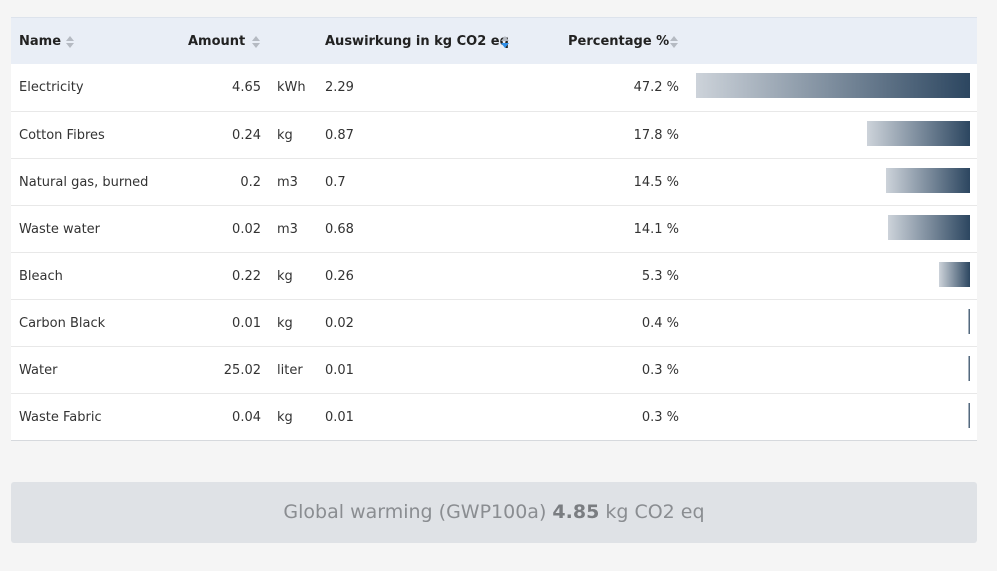 This screenshot has height=571, width=997. What do you see at coordinates (339, 323) in the screenshot?
I see `impact-cell: 0.02` at bounding box center [339, 323].